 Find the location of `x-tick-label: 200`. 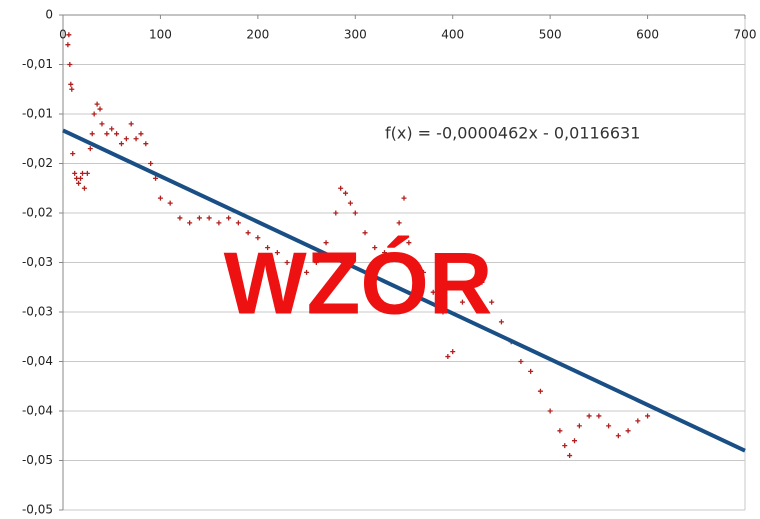

x-tick-label: 200 is located at coordinates (257, 35).